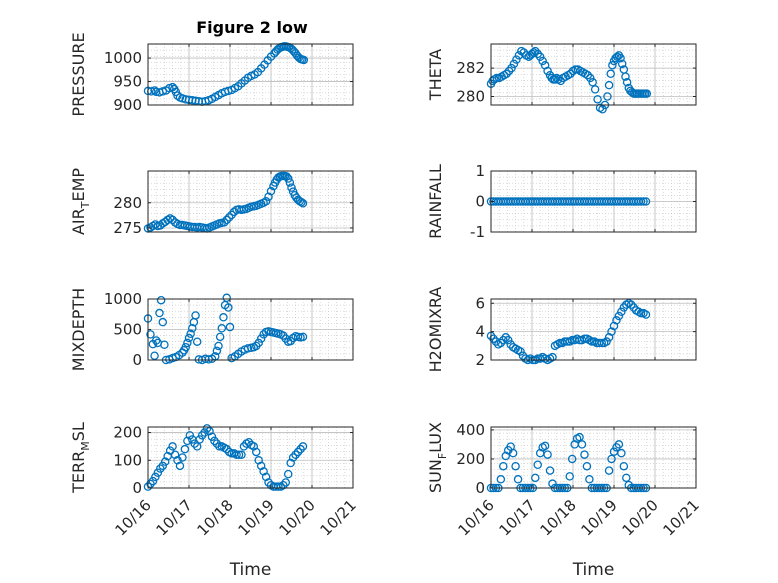 This screenshot has height=583, width=778. I want to click on subplot-theta: 280 282 THETA, so click(561, 78).